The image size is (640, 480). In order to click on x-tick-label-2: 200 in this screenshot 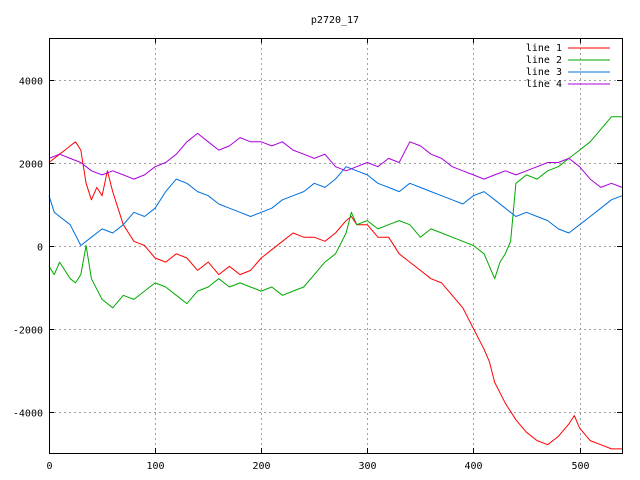, I will do `click(261, 466)`.